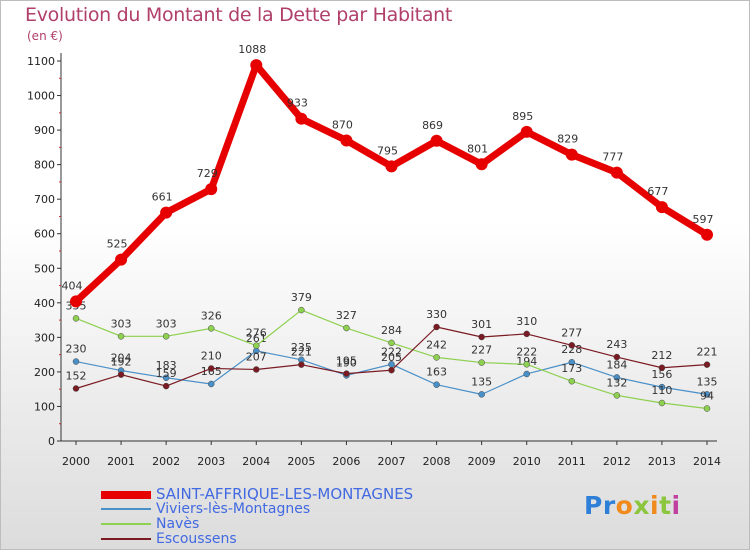  What do you see at coordinates (301, 297) in the screenshot?
I see `data-label: 379` at bounding box center [301, 297].